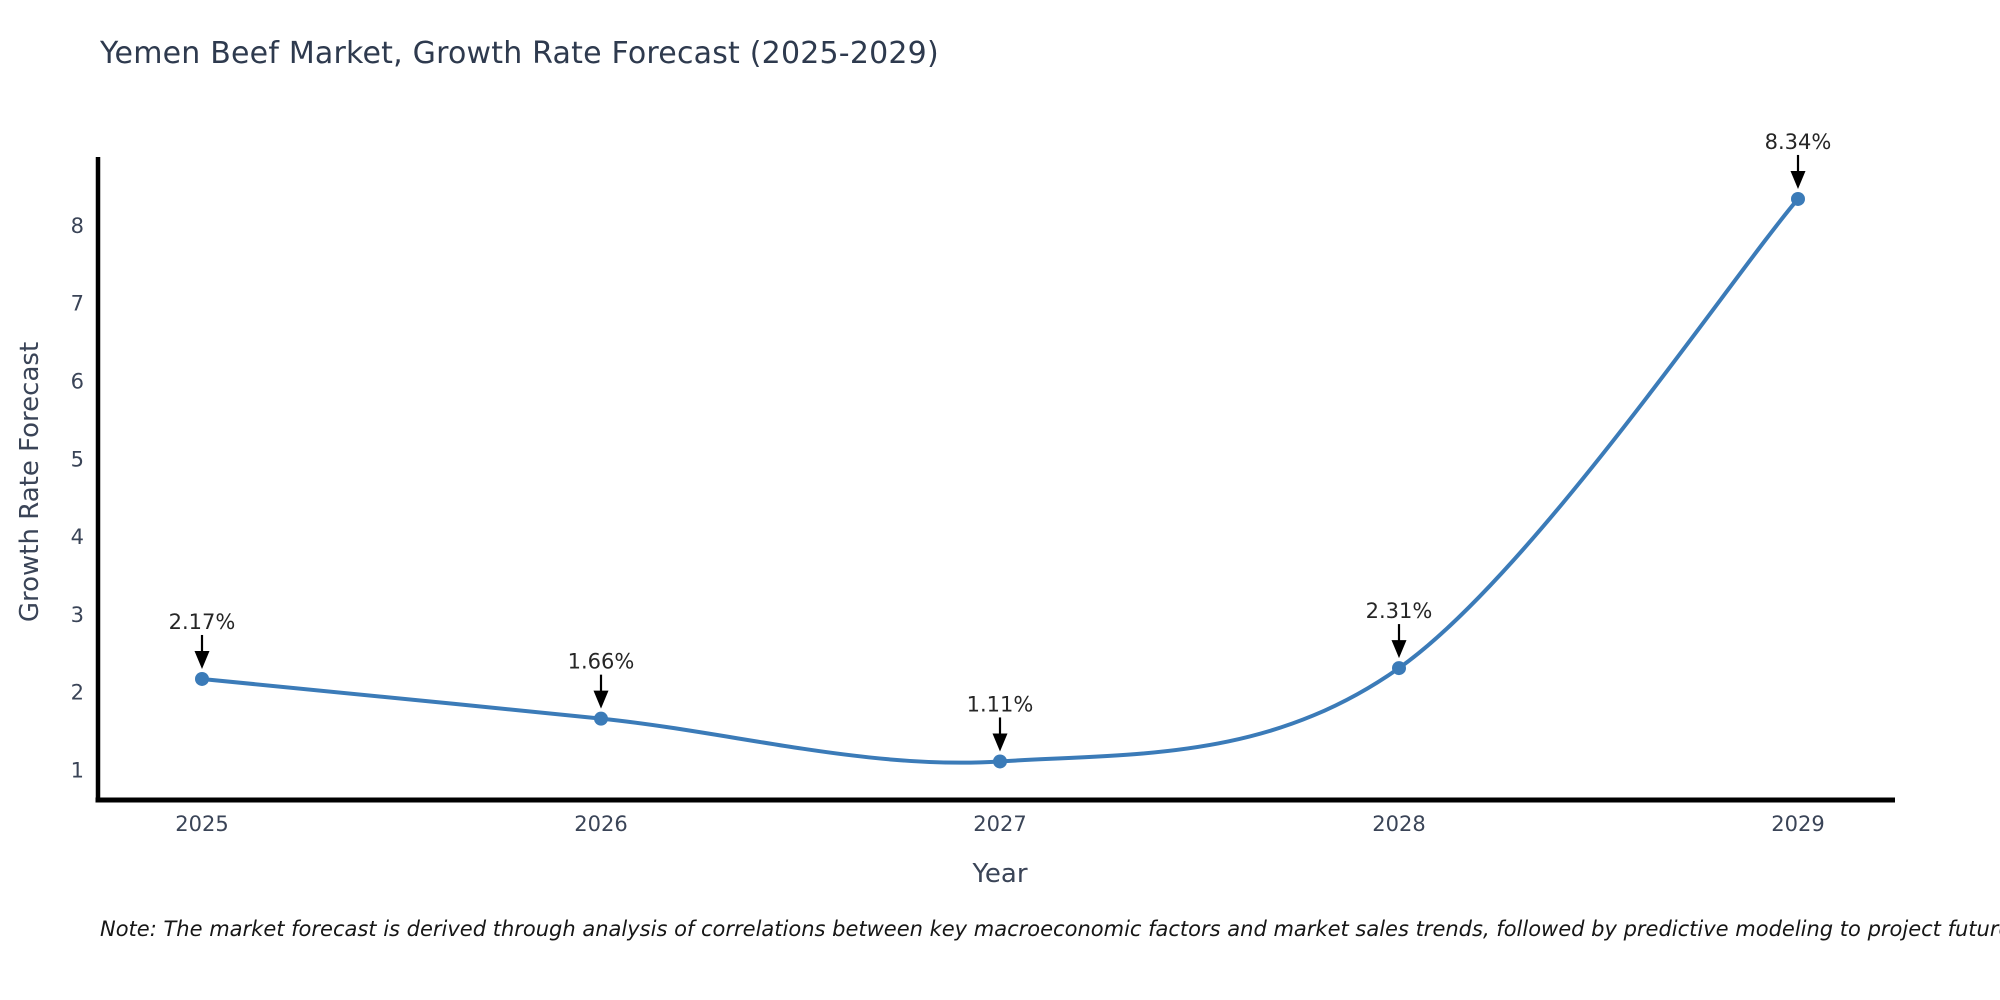  What do you see at coordinates (202, 639) in the screenshot?
I see `point-annotation: 2.17%` at bounding box center [202, 639].